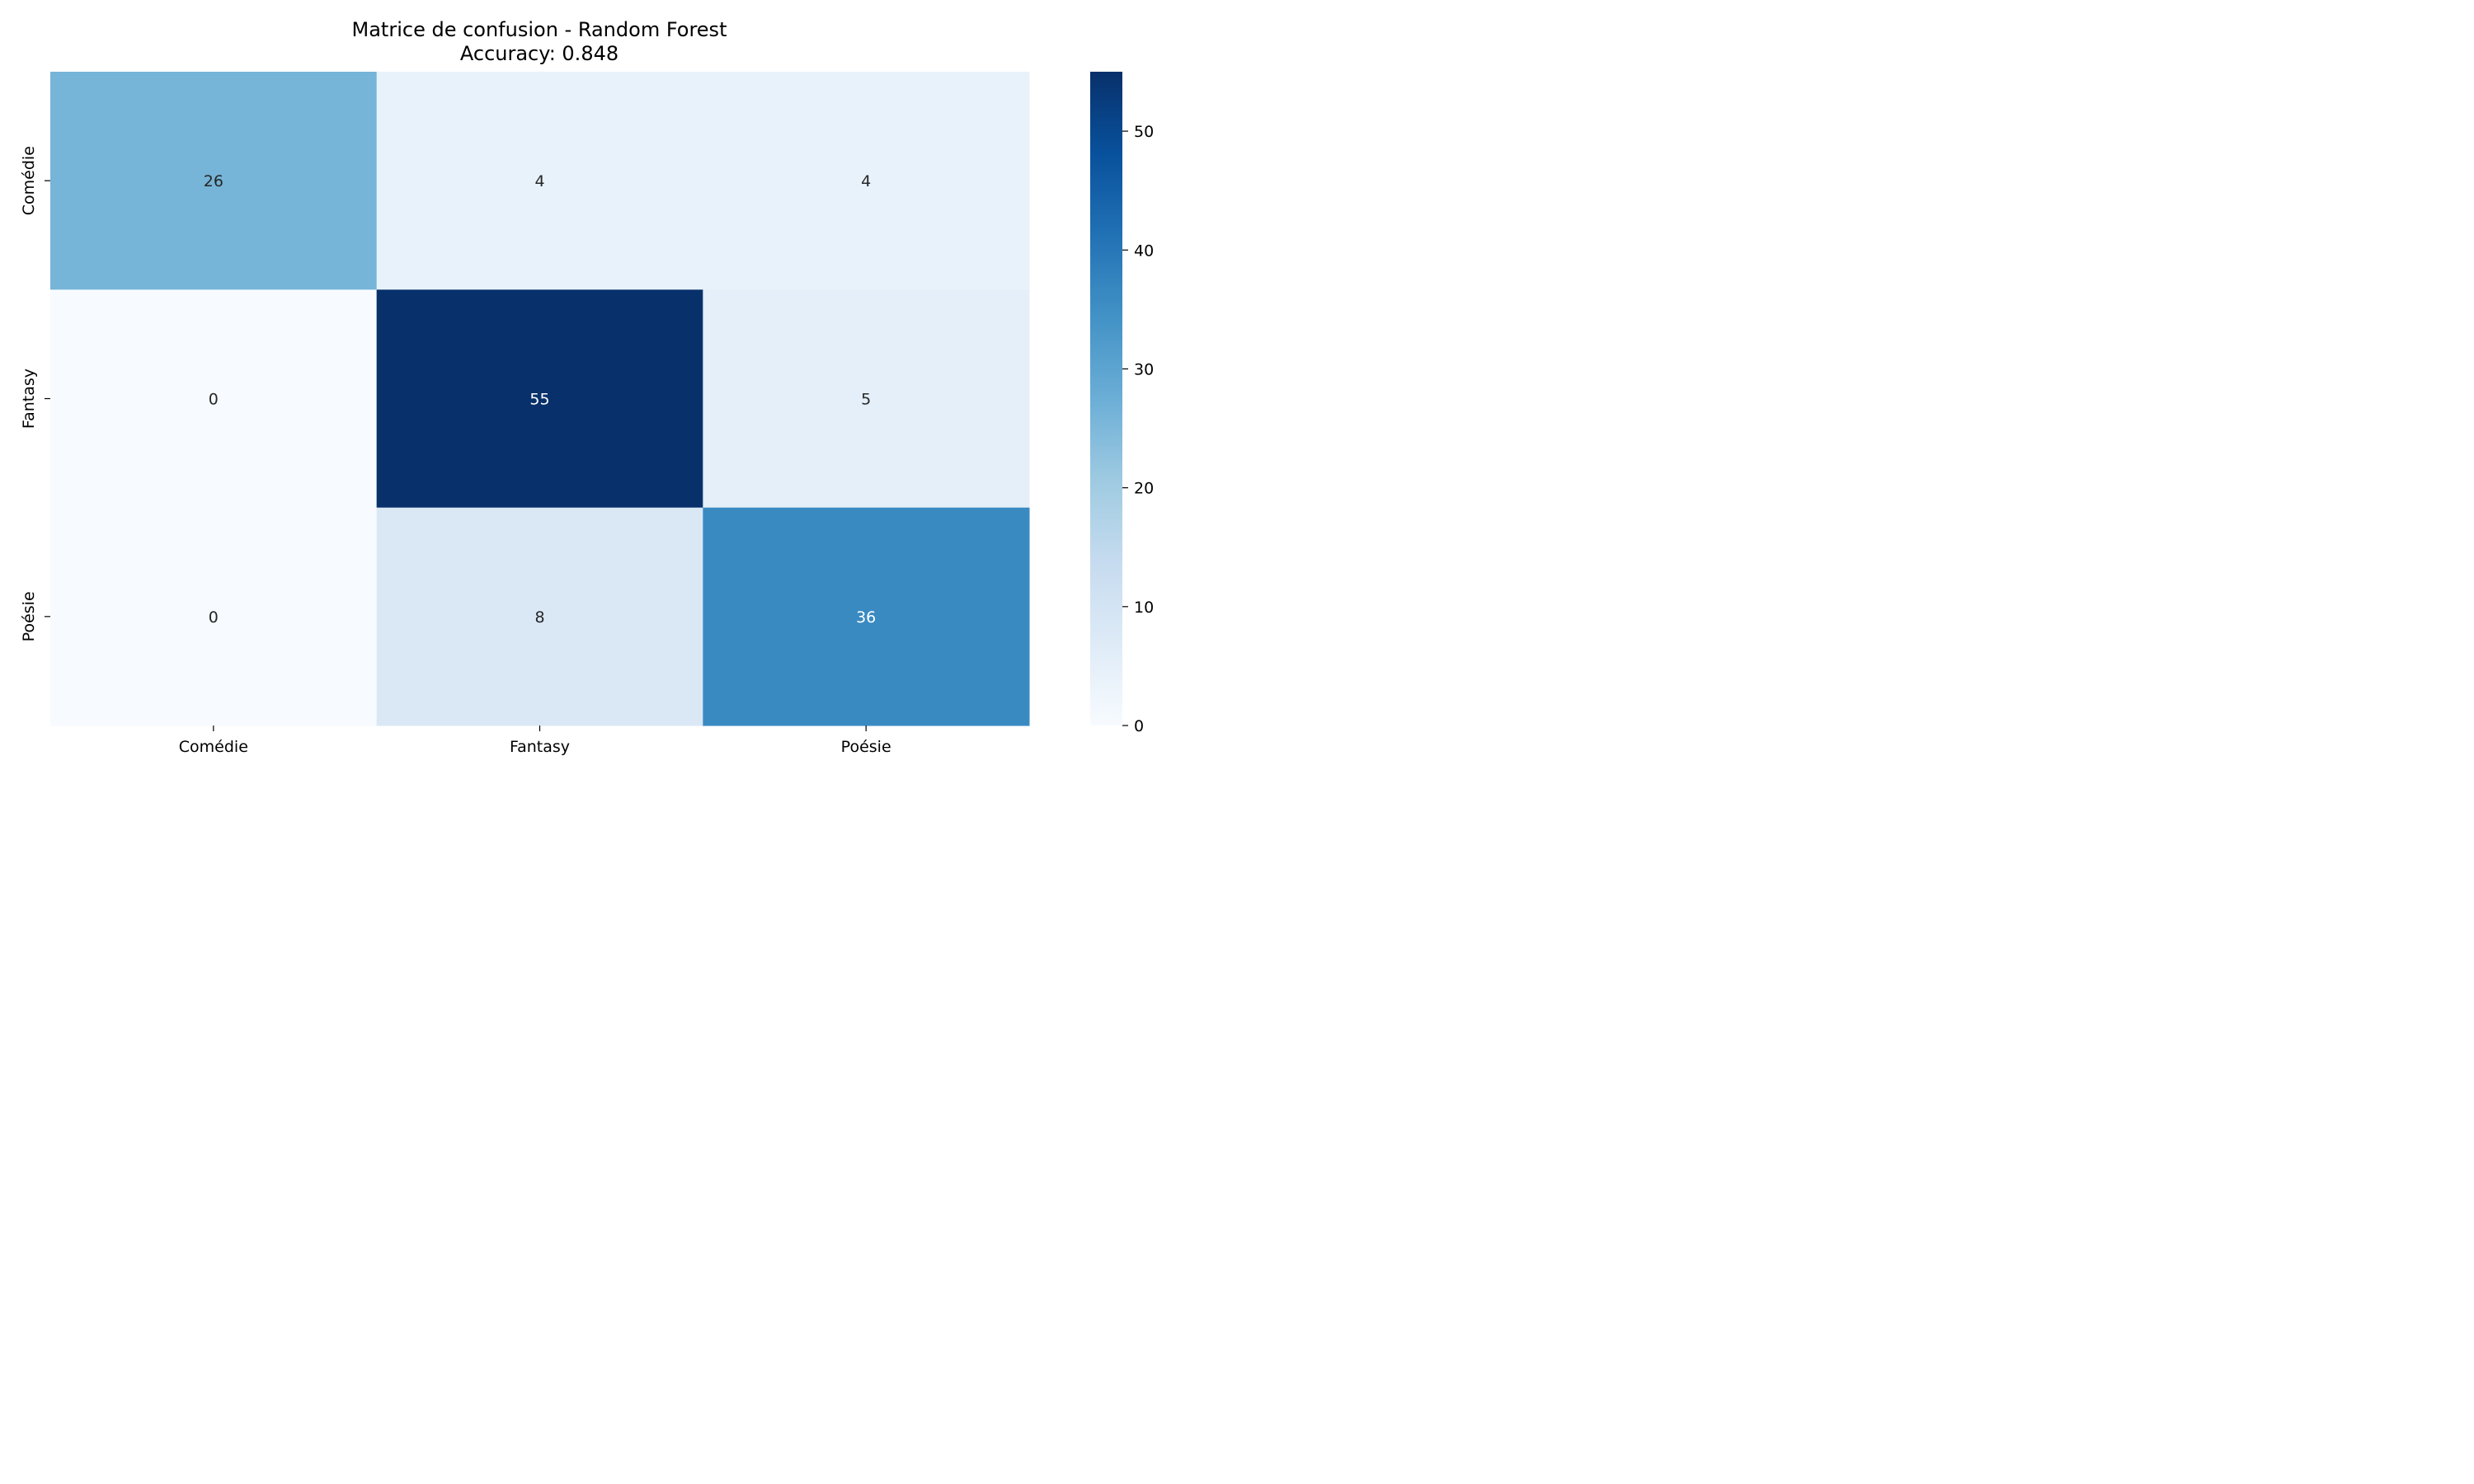 This screenshot has height=1484, width=2474. What do you see at coordinates (540, 747) in the screenshot?
I see `x-tick-label: Fantasy` at bounding box center [540, 747].